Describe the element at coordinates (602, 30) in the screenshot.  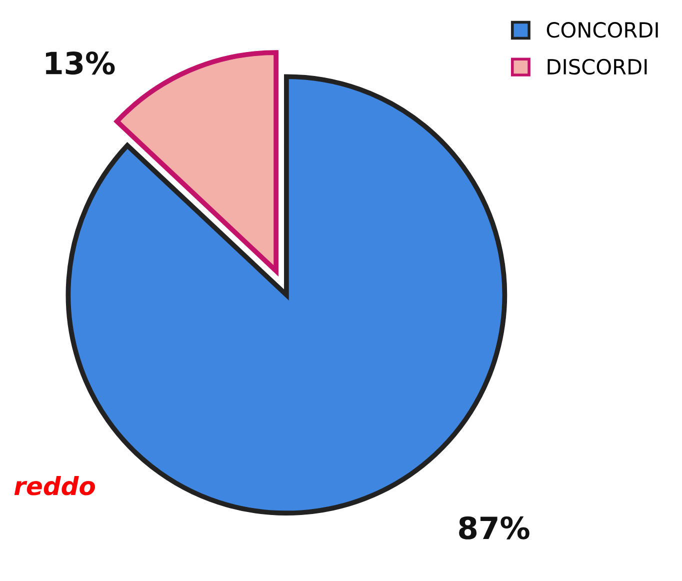
I see `legend-label: CONCORDI` at that location.